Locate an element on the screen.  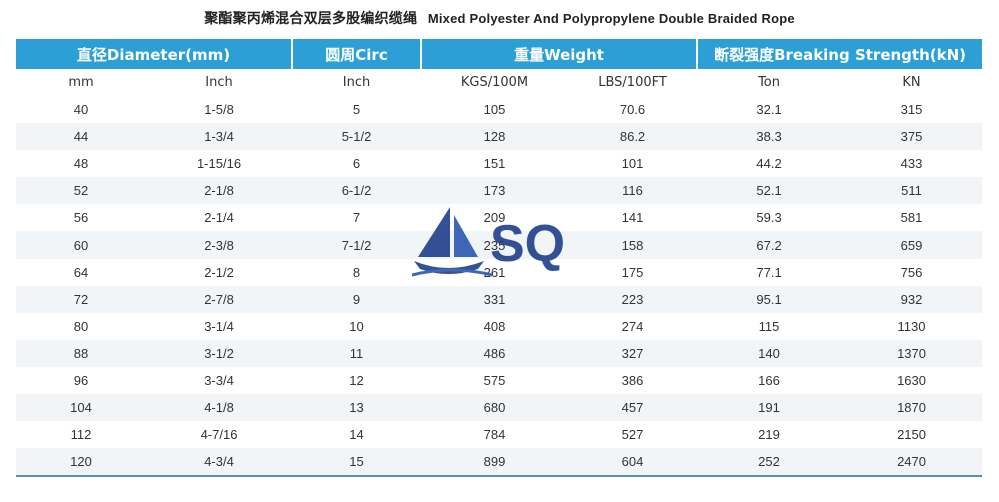
cell-inch-circ: 5-1/2 is located at coordinates (357, 137).